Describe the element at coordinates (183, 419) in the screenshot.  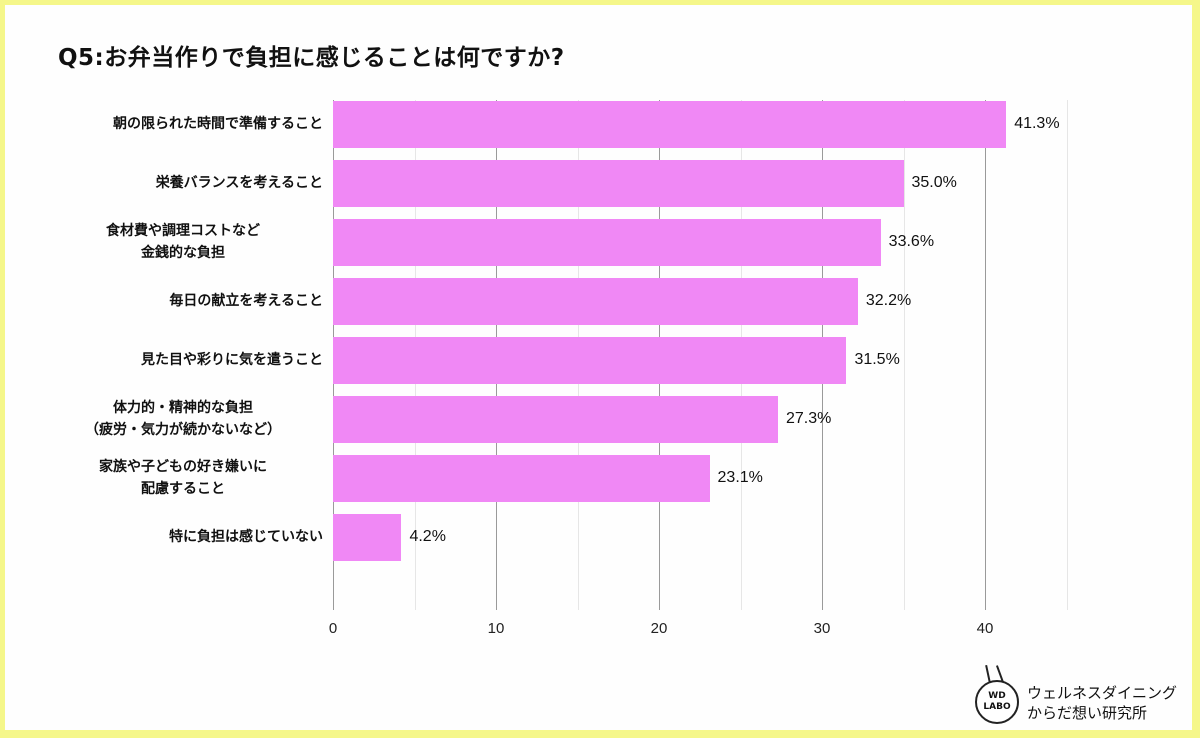
I see `category-label: 体力的・精神的な負担 （疲労・気力が続かないなど）` at that location.